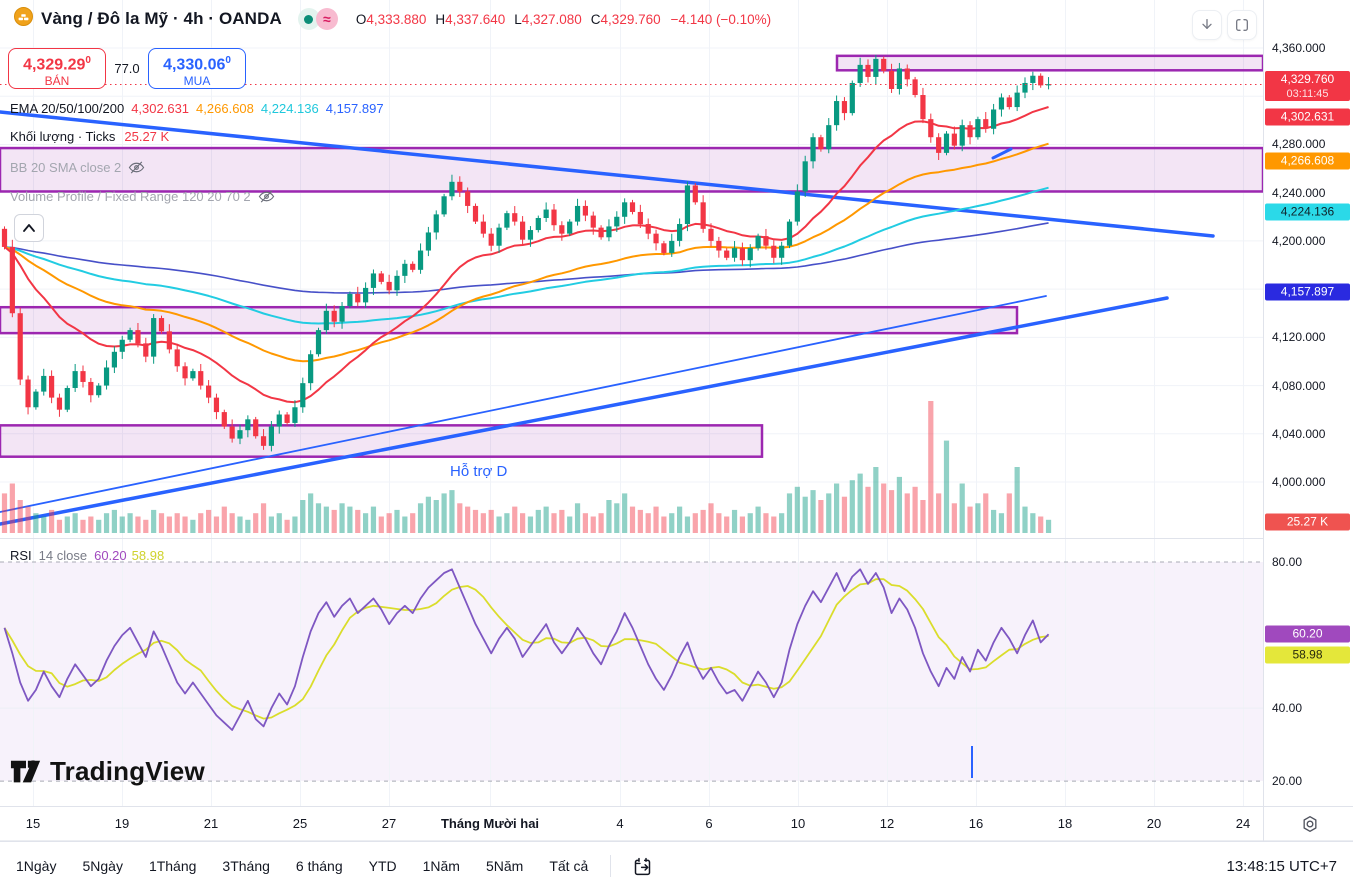 The image size is (1353, 890). What do you see at coordinates (1065, 823) in the screenshot?
I see `time-label: 18` at bounding box center [1065, 823].